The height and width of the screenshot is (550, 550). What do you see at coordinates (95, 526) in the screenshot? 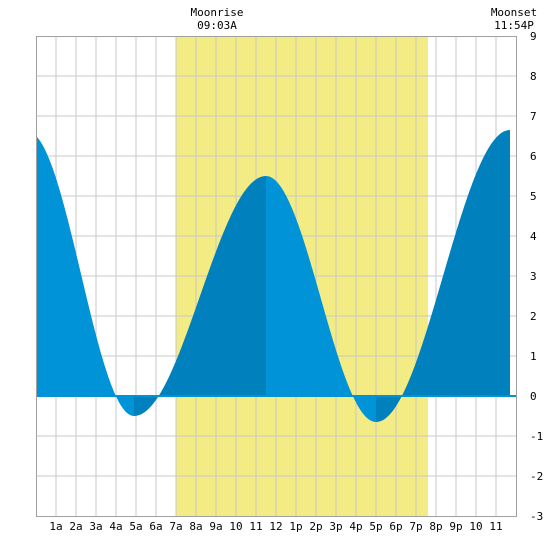
I see `x-tick-label: 3a` at bounding box center [95, 526].